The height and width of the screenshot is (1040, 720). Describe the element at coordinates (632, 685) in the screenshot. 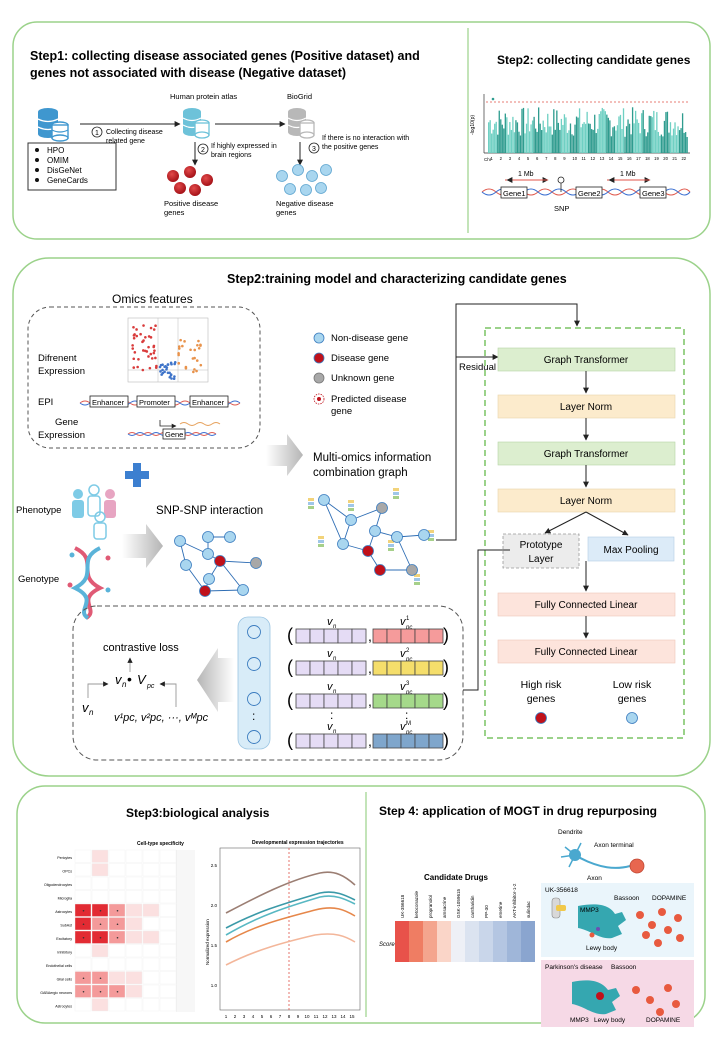

I see `low-risk-line1: Low risk` at that location.